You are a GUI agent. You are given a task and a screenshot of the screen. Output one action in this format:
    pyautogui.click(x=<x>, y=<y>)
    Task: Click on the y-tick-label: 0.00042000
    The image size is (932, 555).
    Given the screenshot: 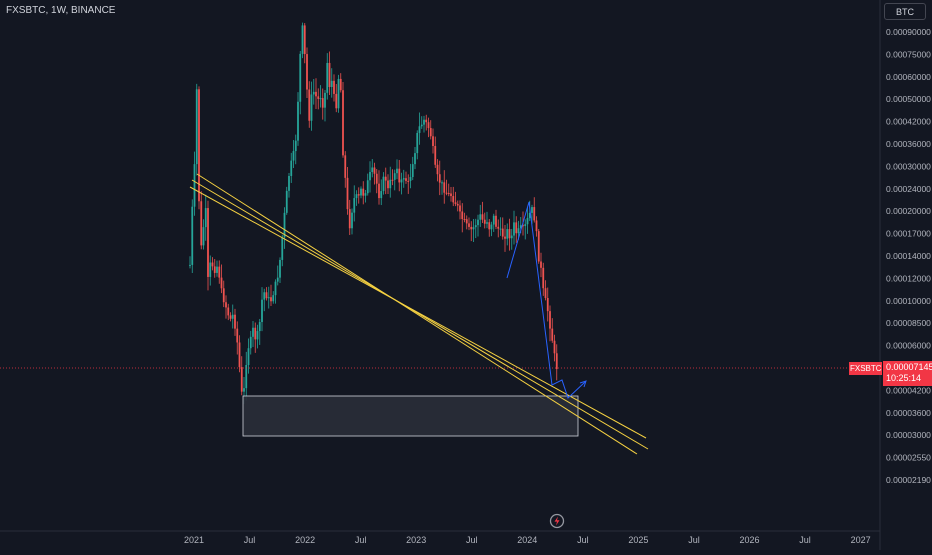 What is the action you would take?
    pyautogui.click(x=908, y=122)
    